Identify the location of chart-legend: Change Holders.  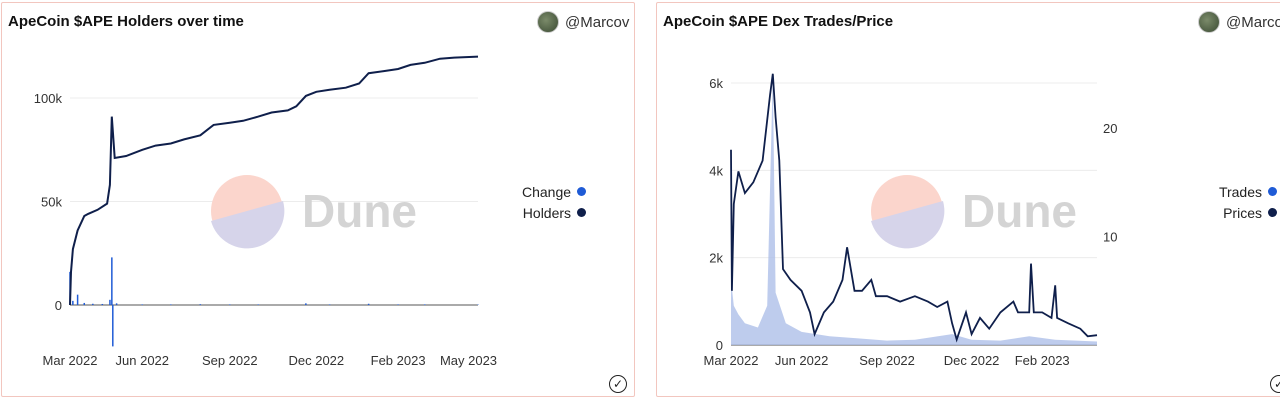
(554, 202).